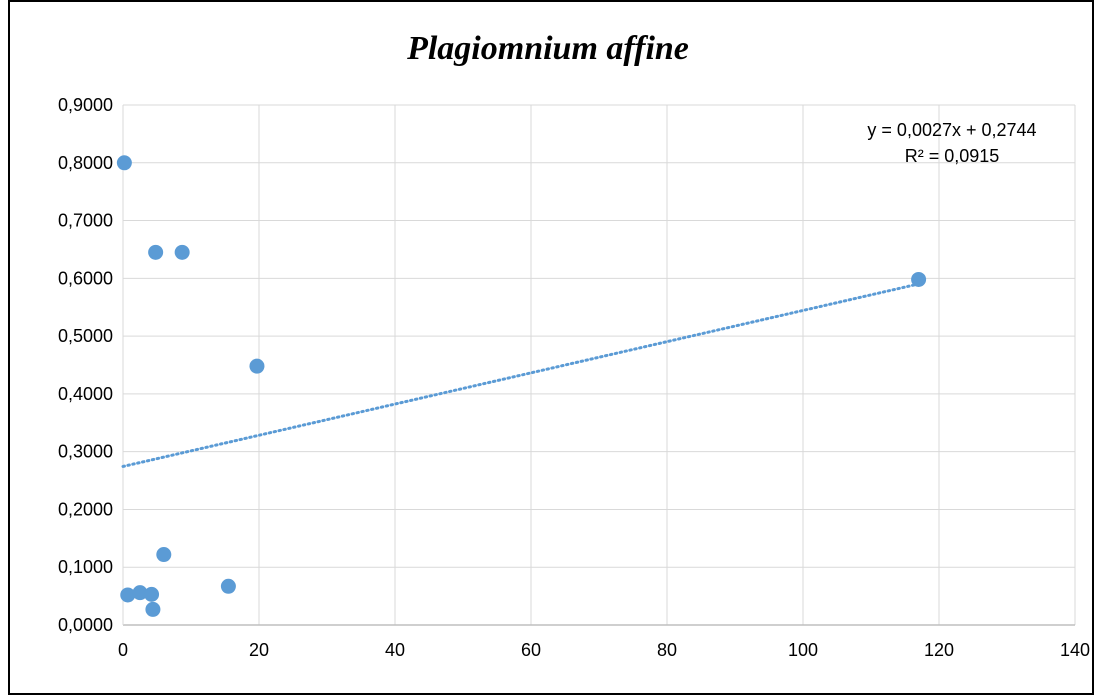 This screenshot has height=695, width=1096. I want to click on chart-title: Plagiomnium affine, so click(548, 48).